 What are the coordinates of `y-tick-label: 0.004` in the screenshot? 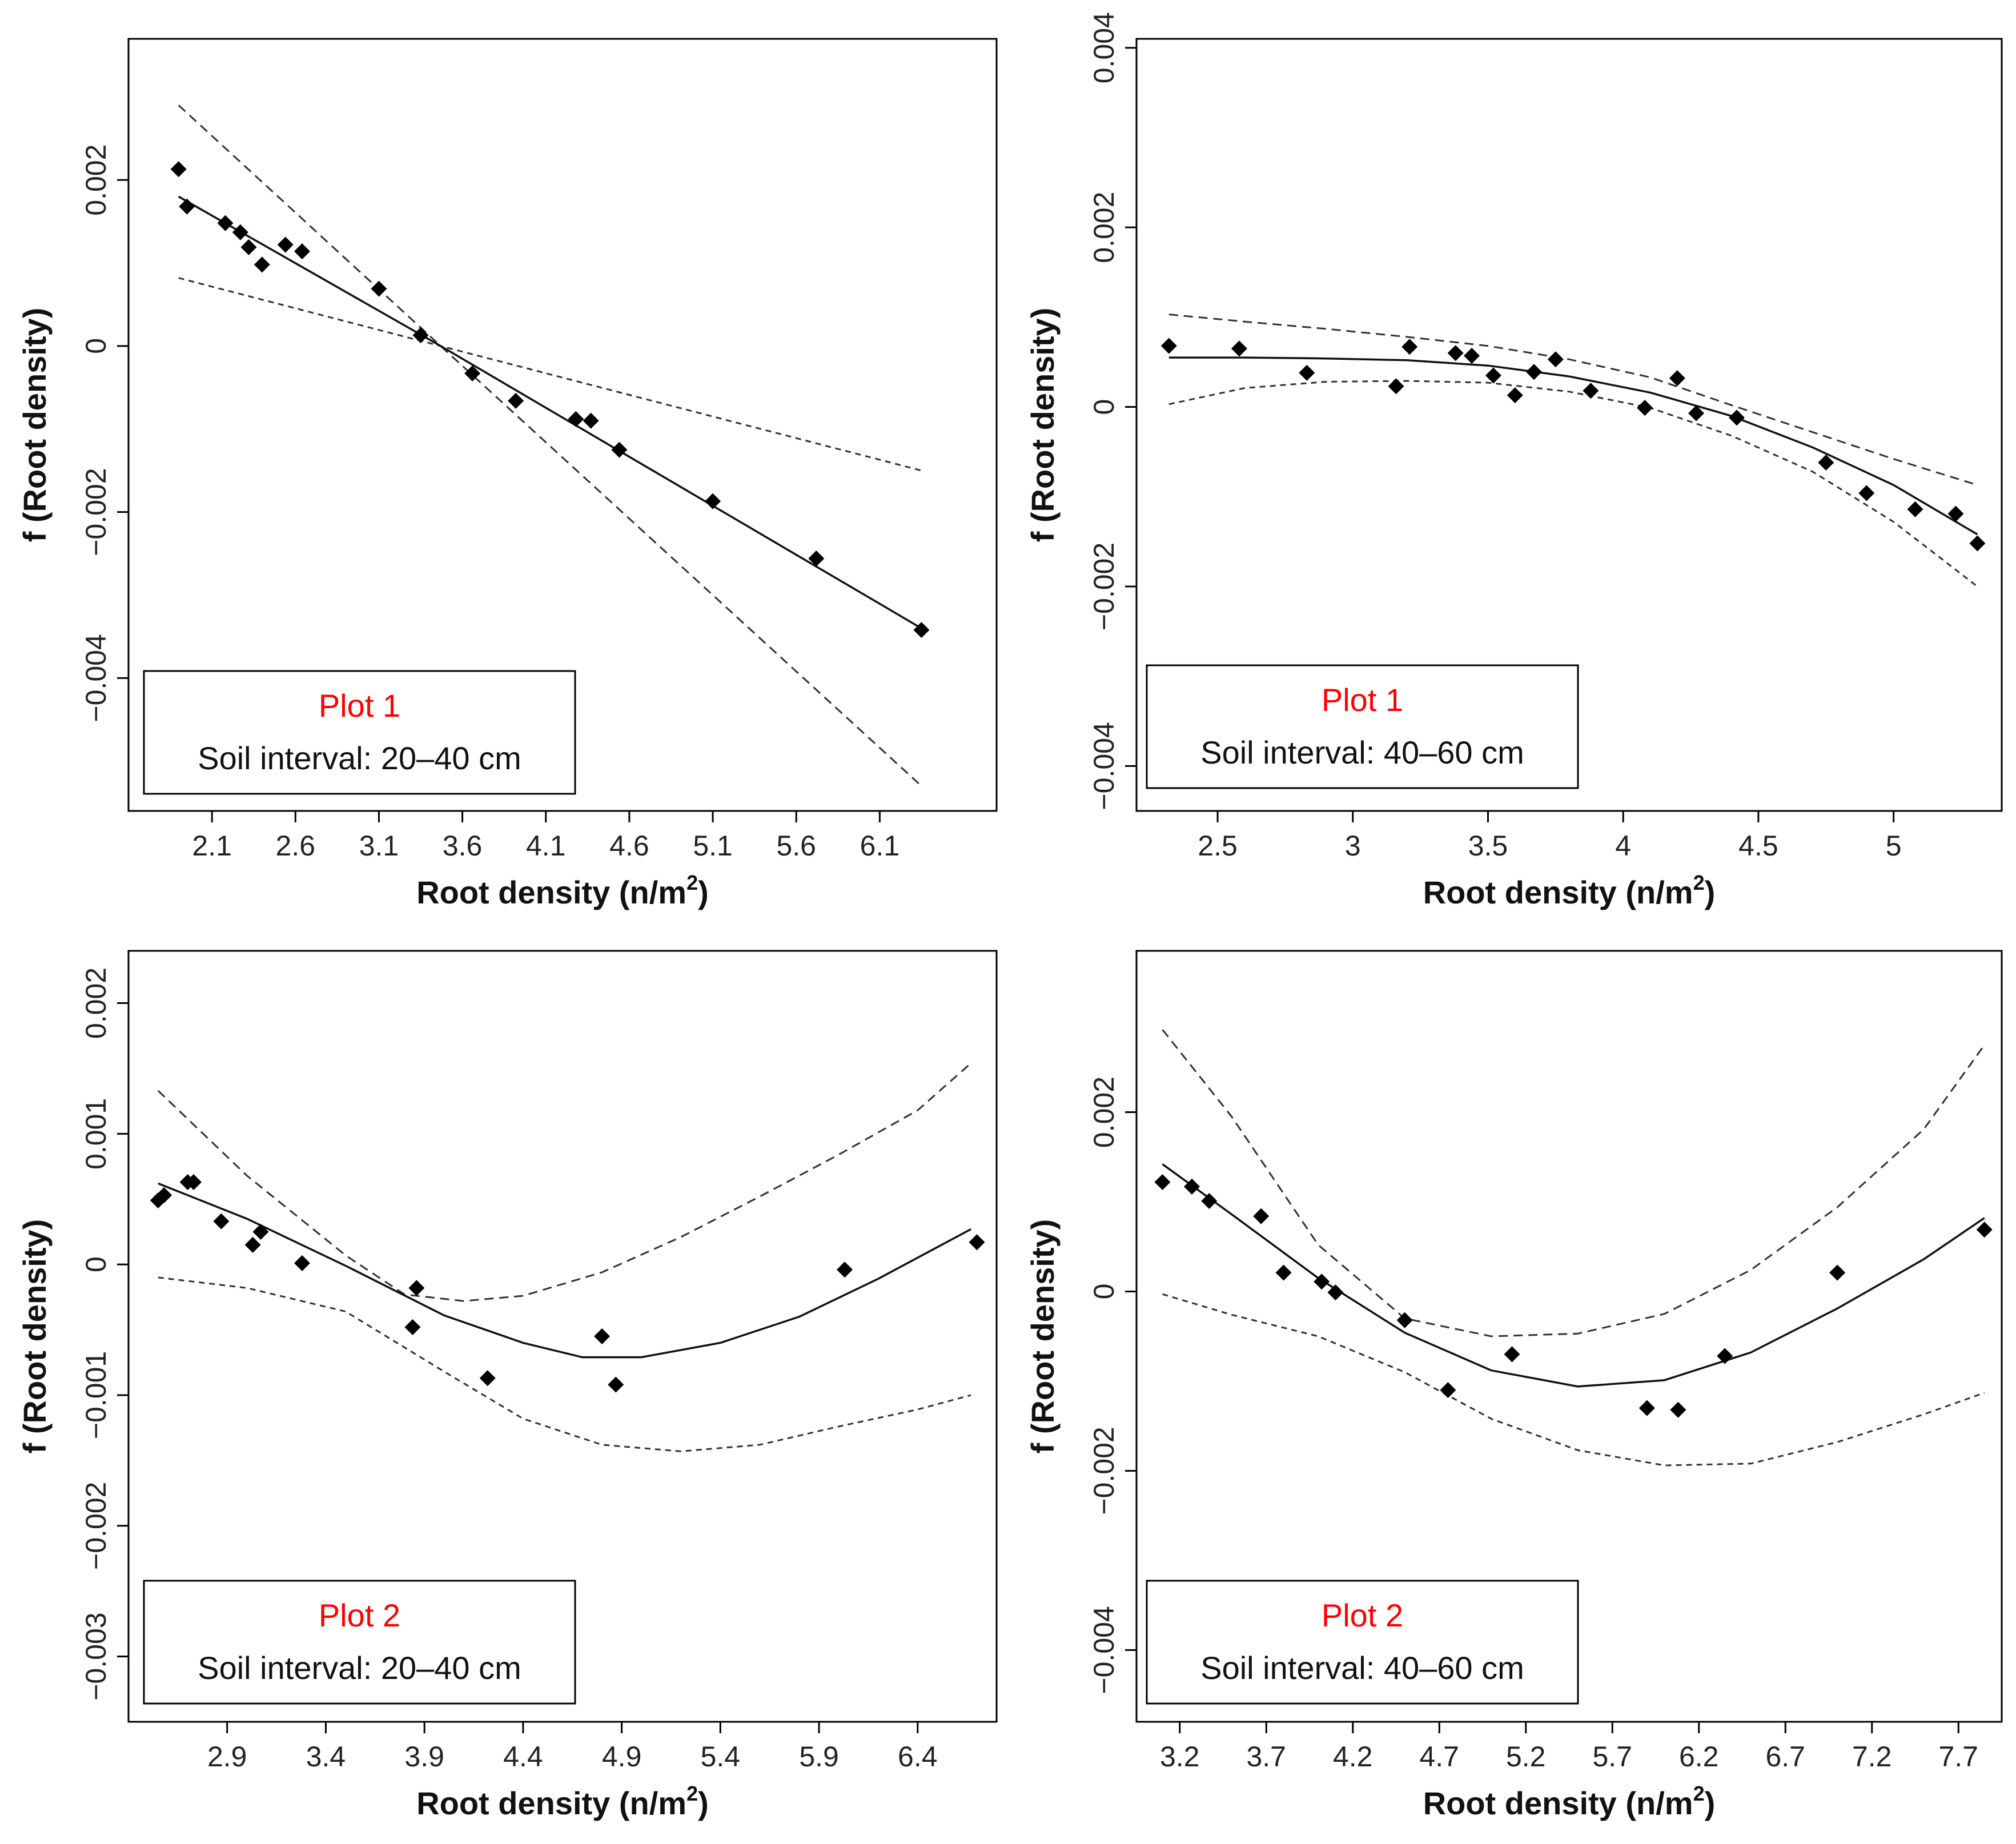 It's located at (1104, 48).